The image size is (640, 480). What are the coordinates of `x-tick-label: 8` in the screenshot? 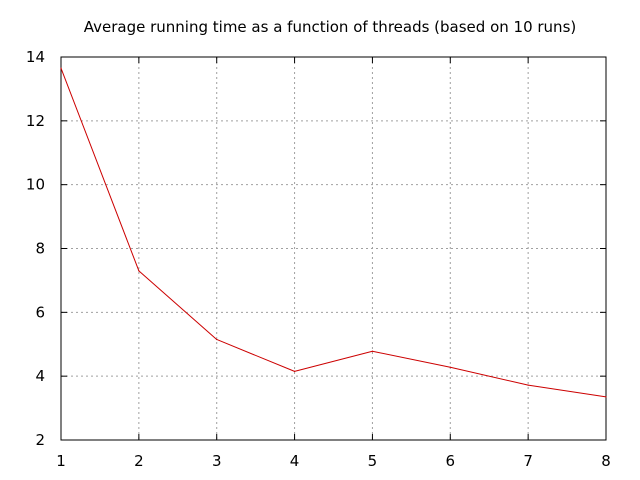 It's located at (606, 461).